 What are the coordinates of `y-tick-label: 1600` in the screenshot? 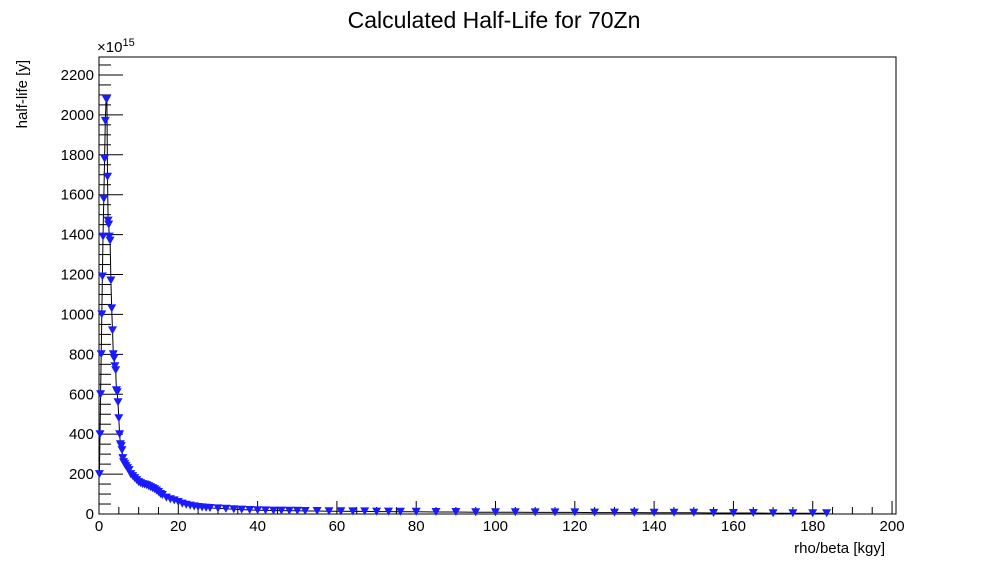 It's located at (77, 195).